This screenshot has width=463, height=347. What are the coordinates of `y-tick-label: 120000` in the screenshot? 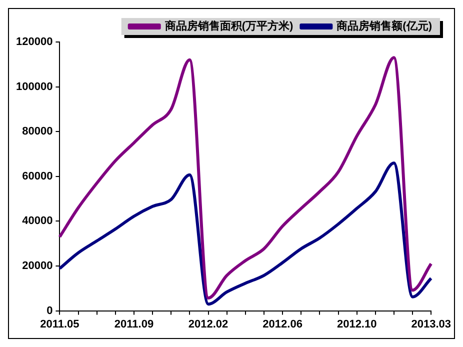 It's located at (34, 42).